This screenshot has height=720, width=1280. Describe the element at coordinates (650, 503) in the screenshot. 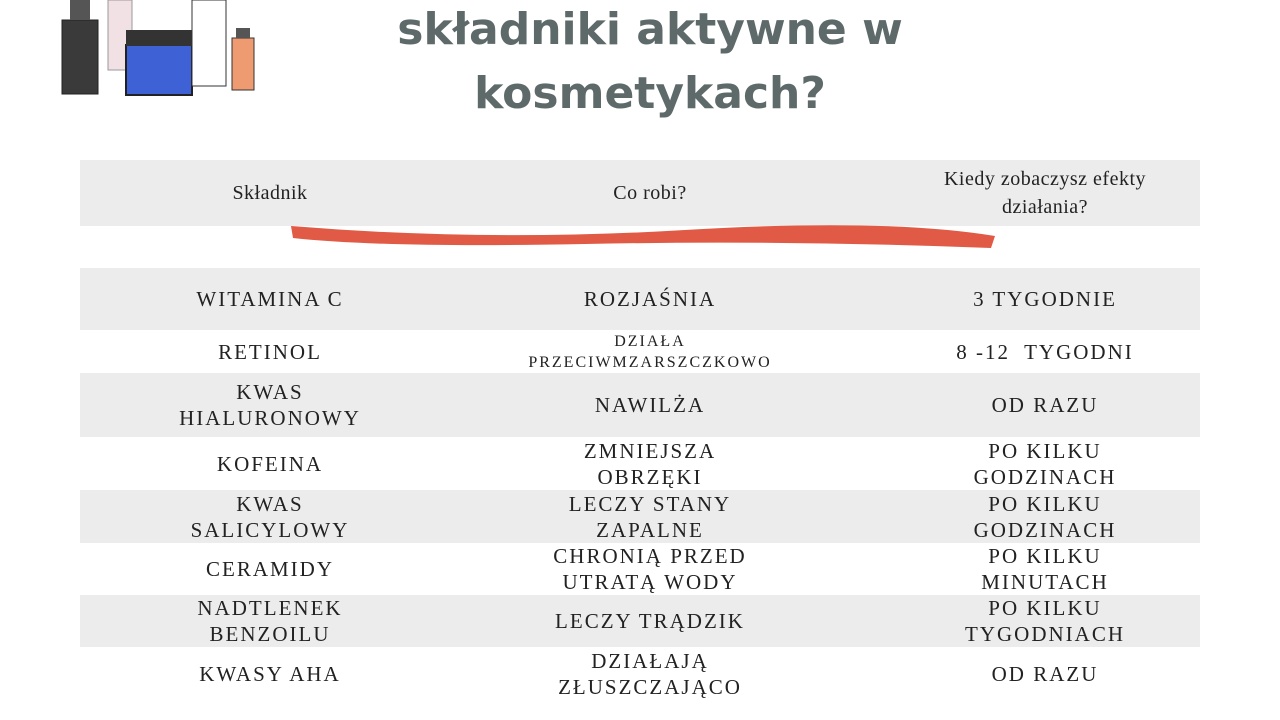

I see `cell-text: LECZY STANY` at that location.